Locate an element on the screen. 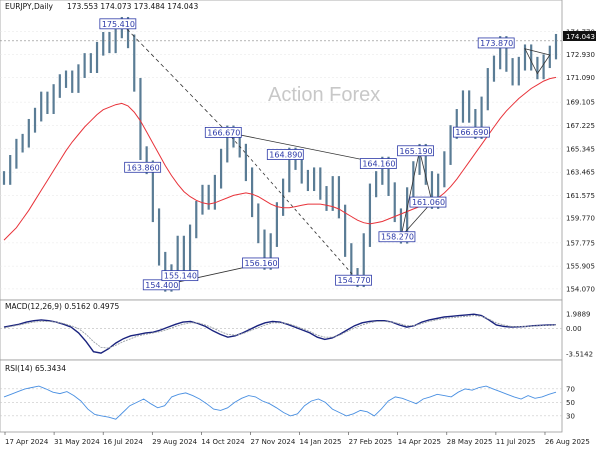 This screenshot has width=600, height=450. x-tick-label: 27 Feb 2025 is located at coordinates (371, 442).